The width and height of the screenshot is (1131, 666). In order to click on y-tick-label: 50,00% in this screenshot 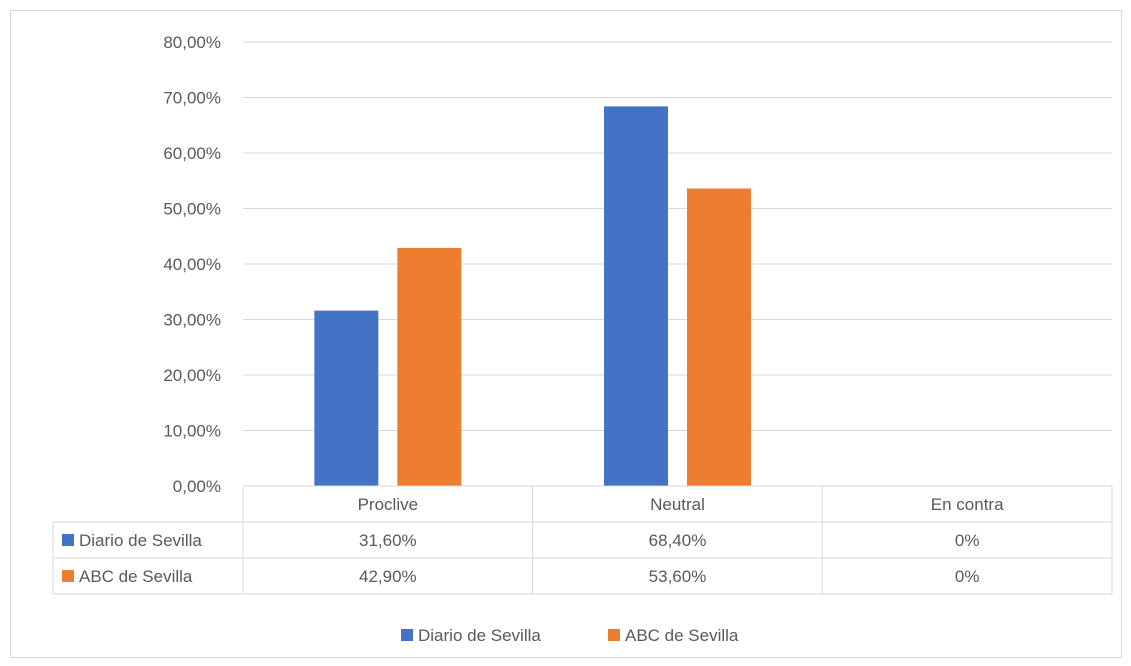, I will do `click(192, 209)`.